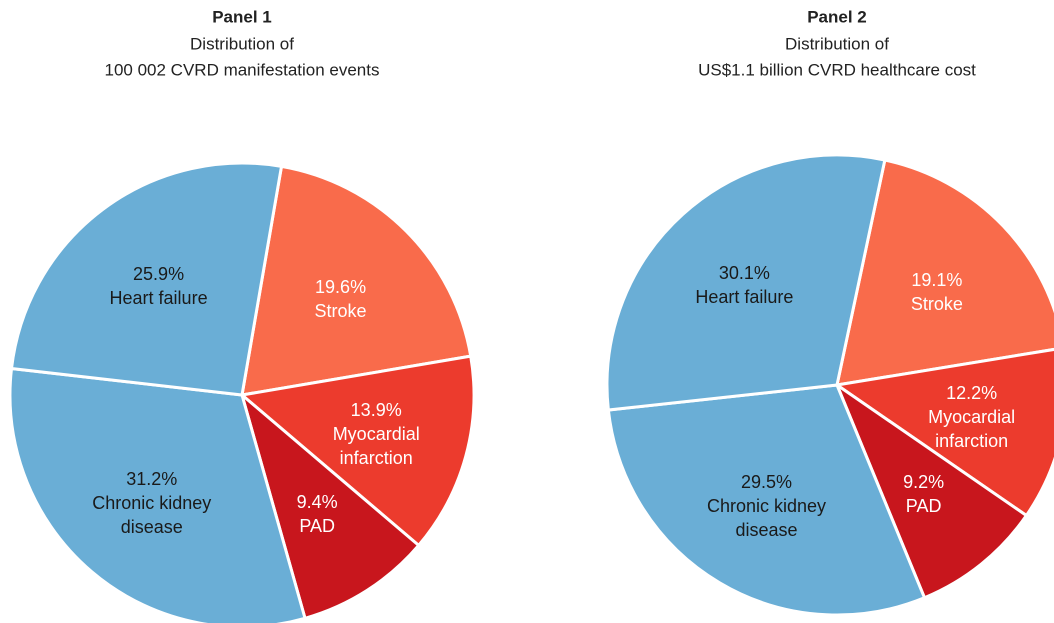  I want to click on slice-label: 13.9% Myocardial infarction, so click(376, 434).